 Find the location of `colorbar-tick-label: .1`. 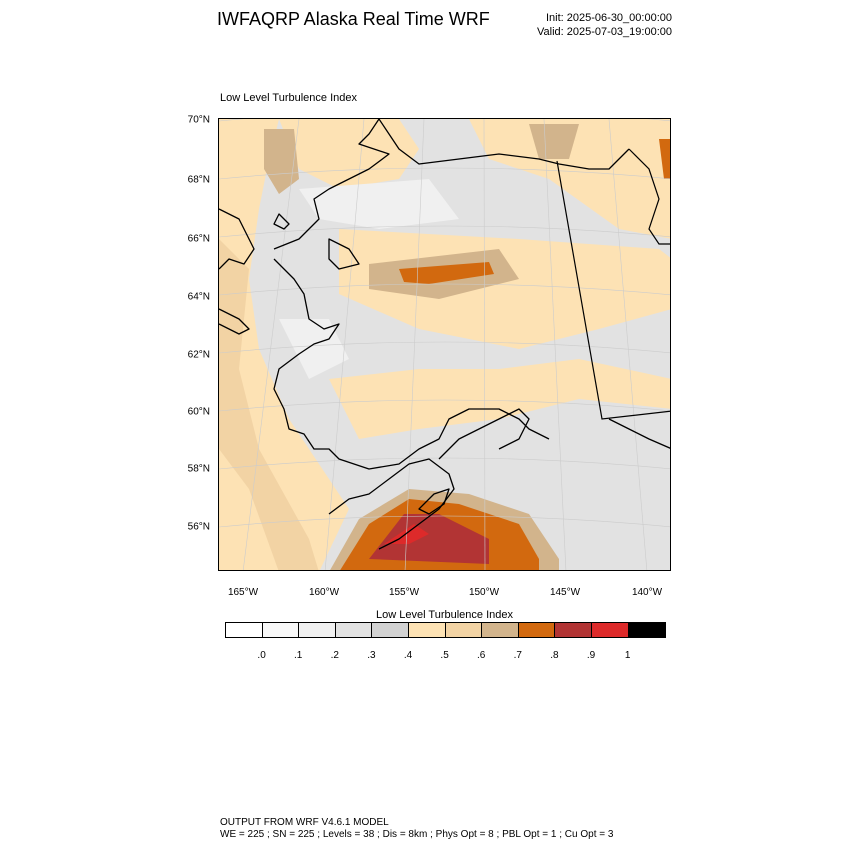

colorbar-tick-label: .1 is located at coordinates (298, 655).